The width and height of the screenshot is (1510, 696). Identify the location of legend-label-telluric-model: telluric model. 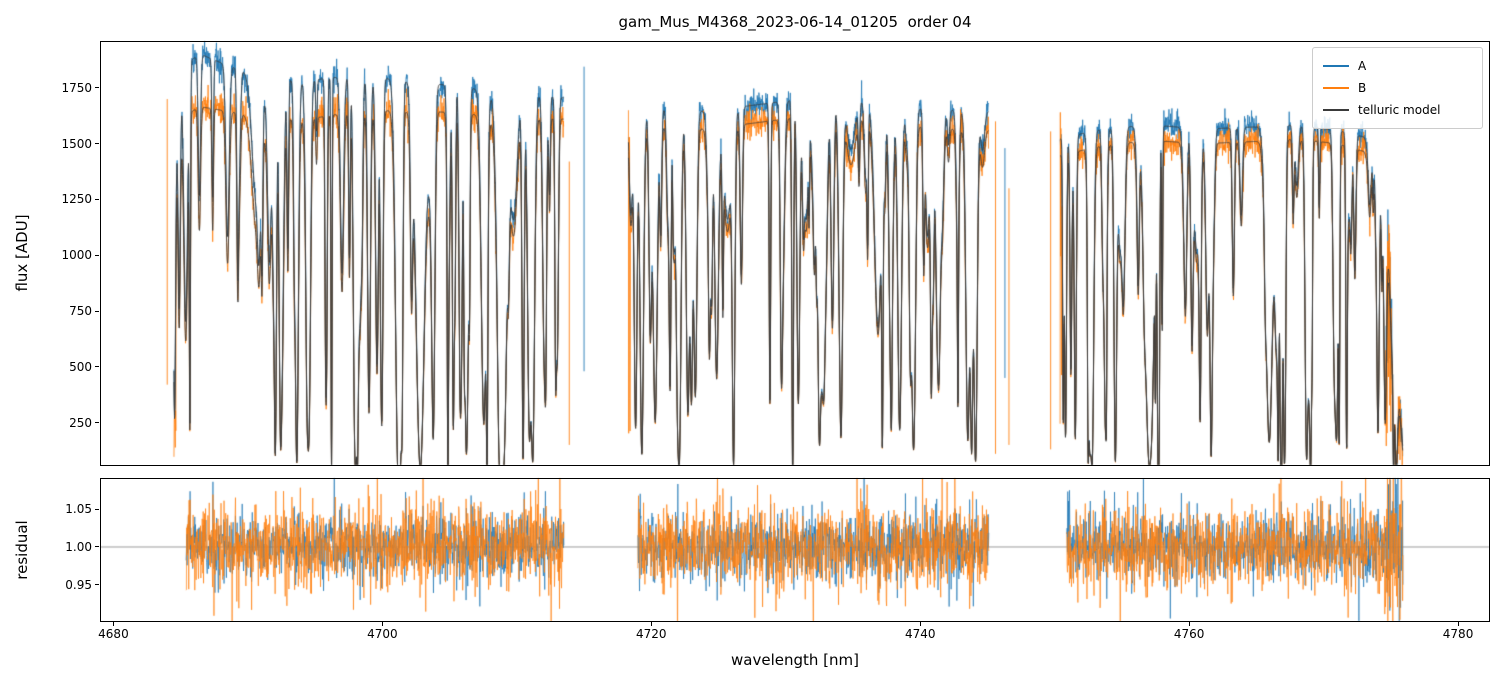
(1399, 110).